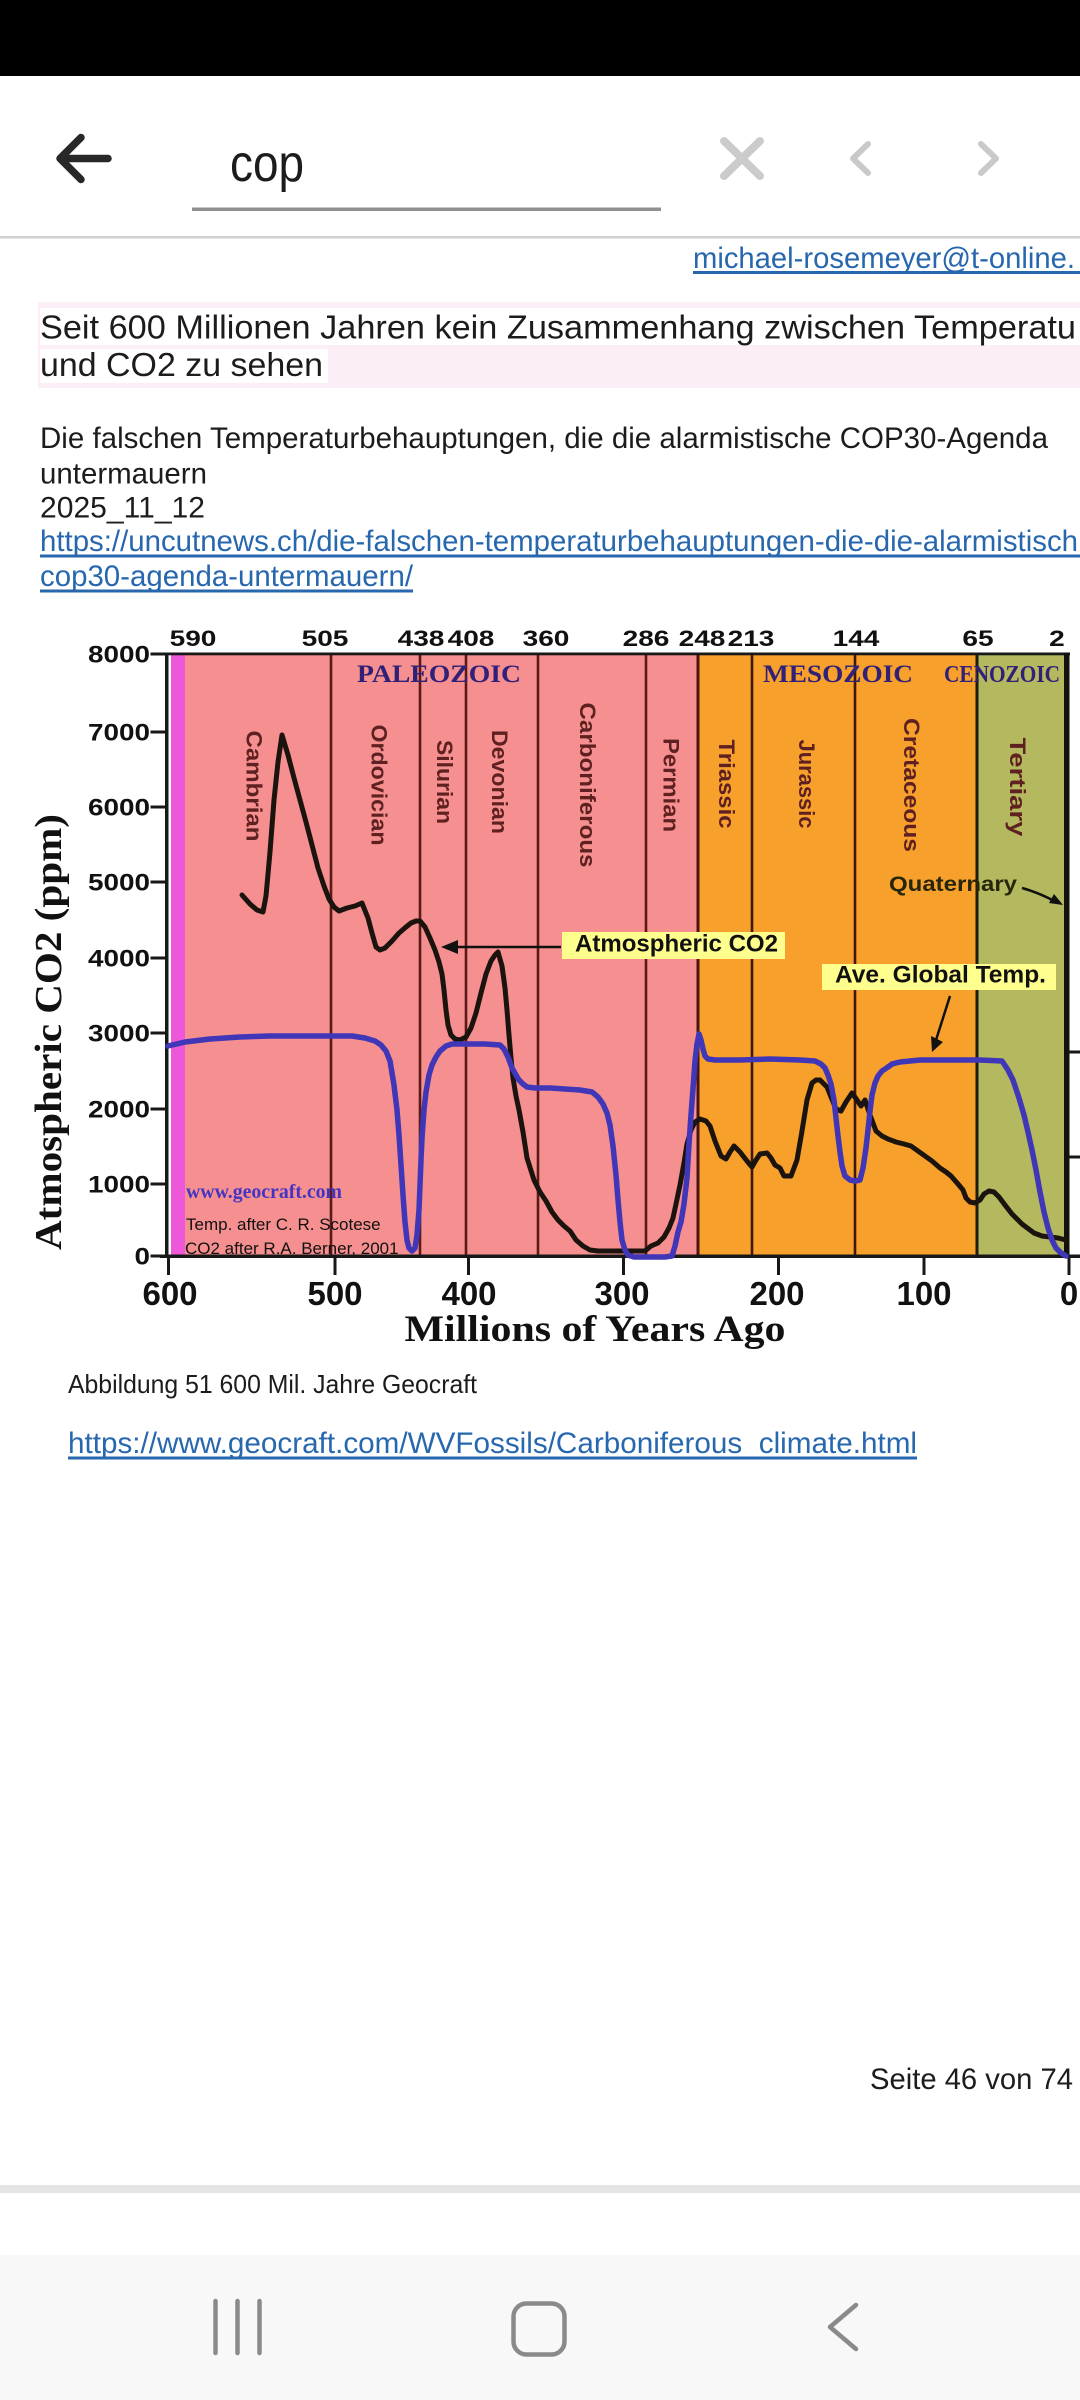  What do you see at coordinates (940, 975) in the screenshot?
I see `svg-text: Ave. Global Temp.` at bounding box center [940, 975].